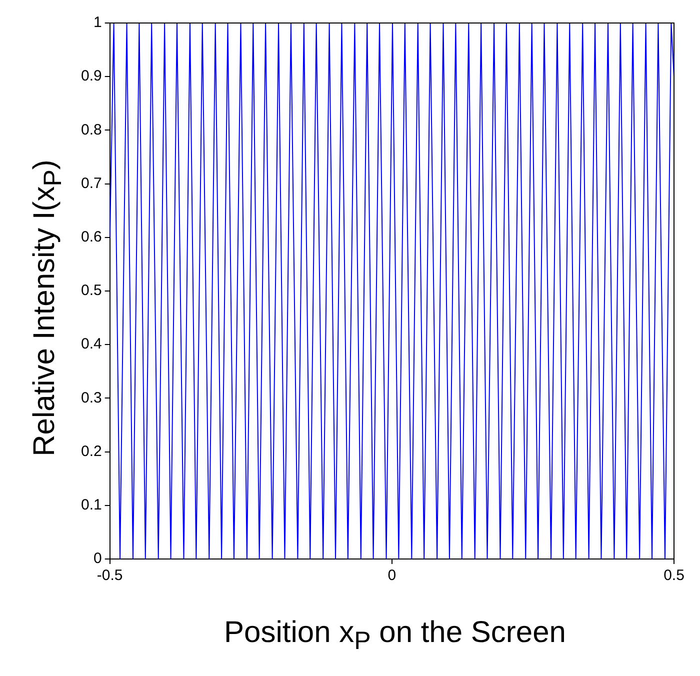 The width and height of the screenshot is (700, 676). Describe the element at coordinates (91, 183) in the screenshot. I see `y-tick-label: 0.7` at that location.